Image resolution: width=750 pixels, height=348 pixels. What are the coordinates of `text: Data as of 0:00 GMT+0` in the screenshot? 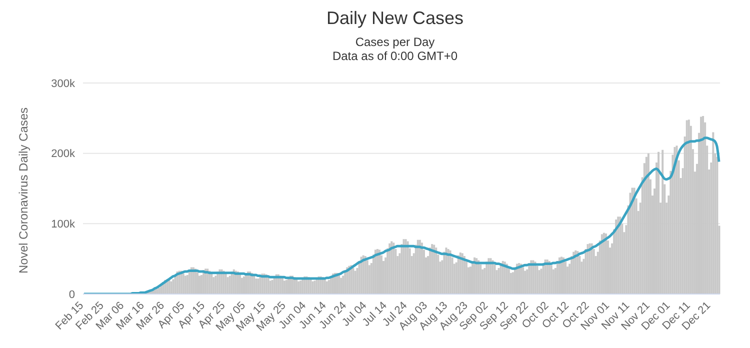 It's located at (395, 56).